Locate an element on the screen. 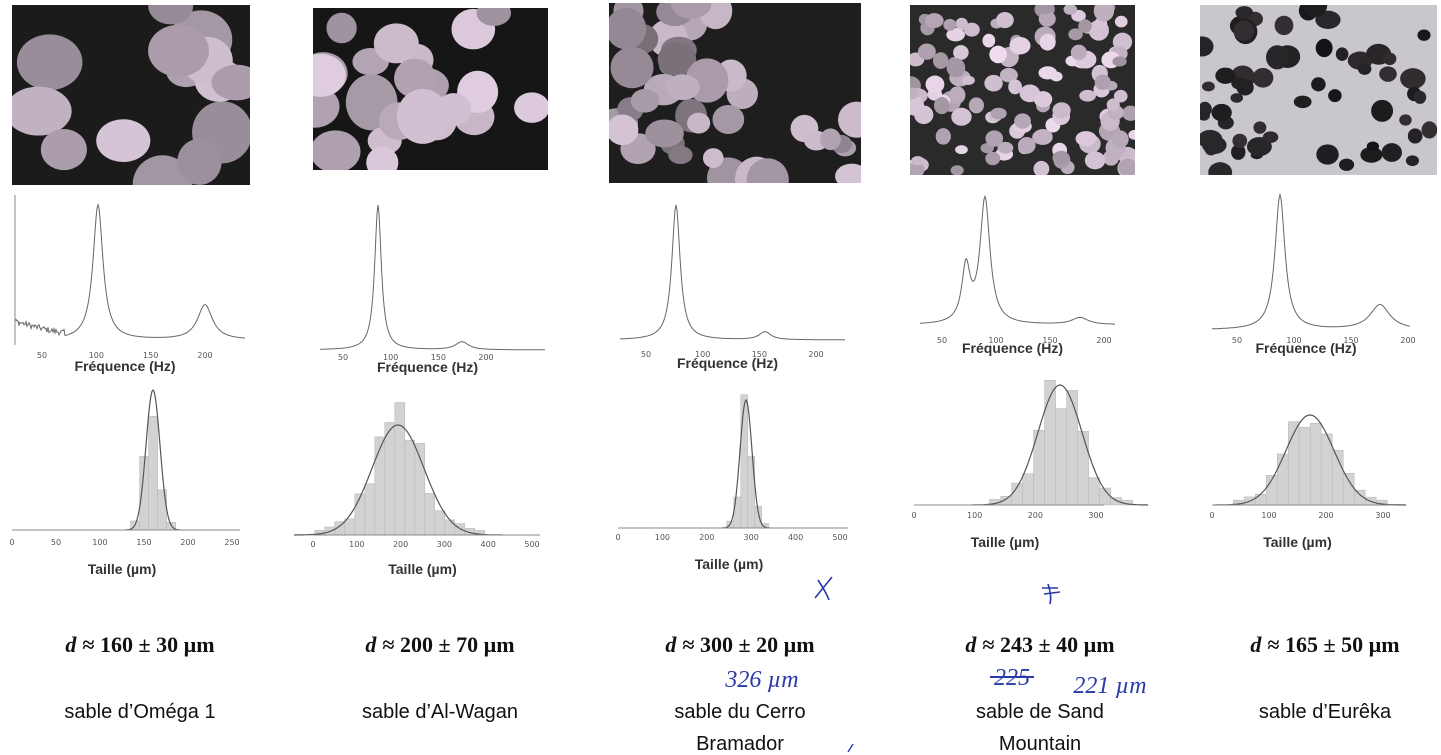 This screenshot has width=1441, height=755. handwritten-note: 221 µm is located at coordinates (1109, 686).